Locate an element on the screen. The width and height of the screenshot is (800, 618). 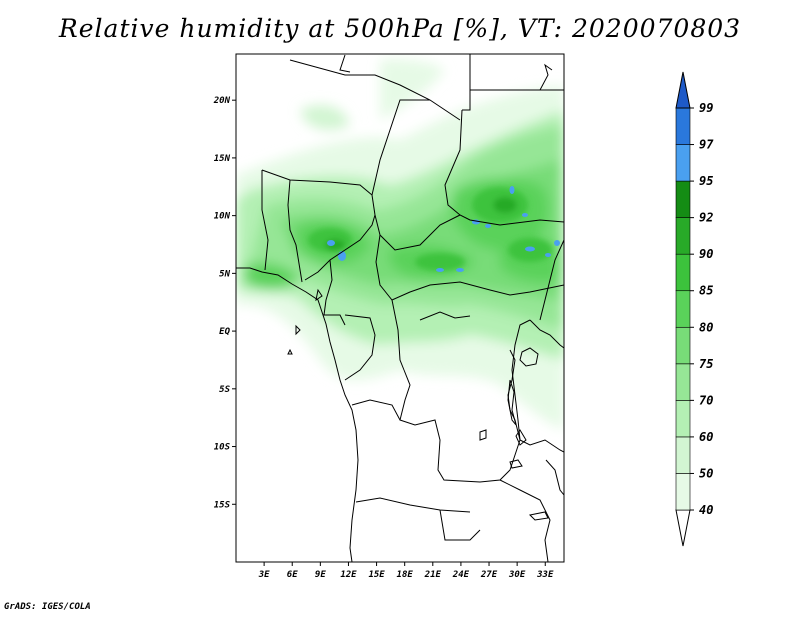
colorbar-label: 50 is located at coordinates (706, 473).